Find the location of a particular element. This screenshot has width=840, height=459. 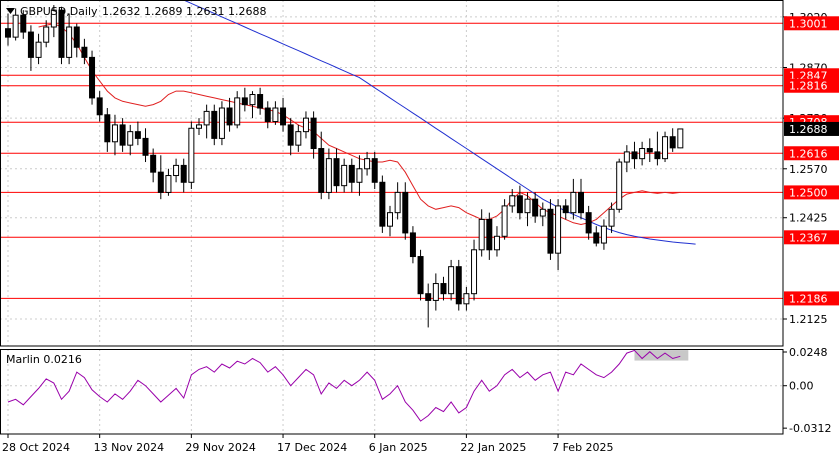

marlin-indicator is located at coordinates (391, 385).